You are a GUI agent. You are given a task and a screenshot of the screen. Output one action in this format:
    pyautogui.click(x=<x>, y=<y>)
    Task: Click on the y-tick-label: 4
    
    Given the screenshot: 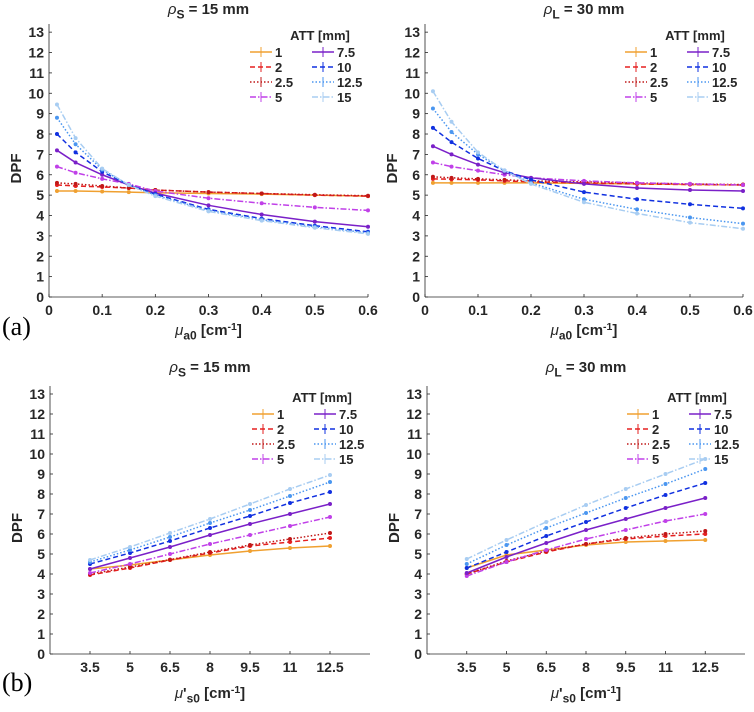 What is the action you would take?
    pyautogui.click(x=418, y=574)
    